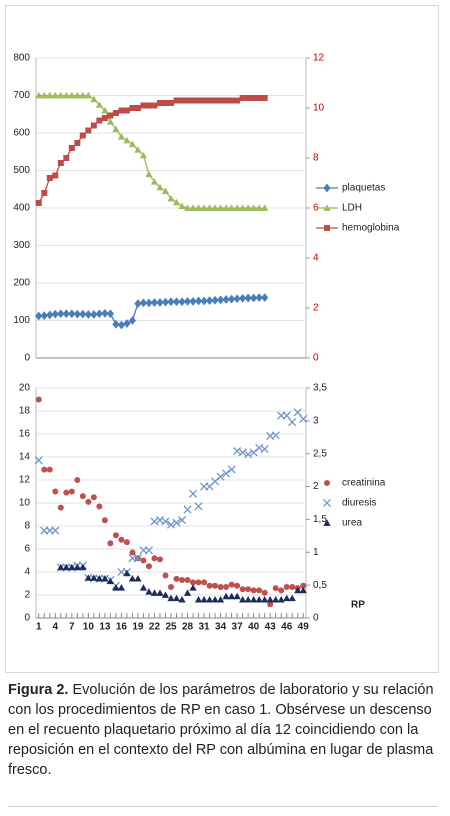 The height and width of the screenshot is (816, 450). I want to click on y-tick-label: 4, so click(27, 572).